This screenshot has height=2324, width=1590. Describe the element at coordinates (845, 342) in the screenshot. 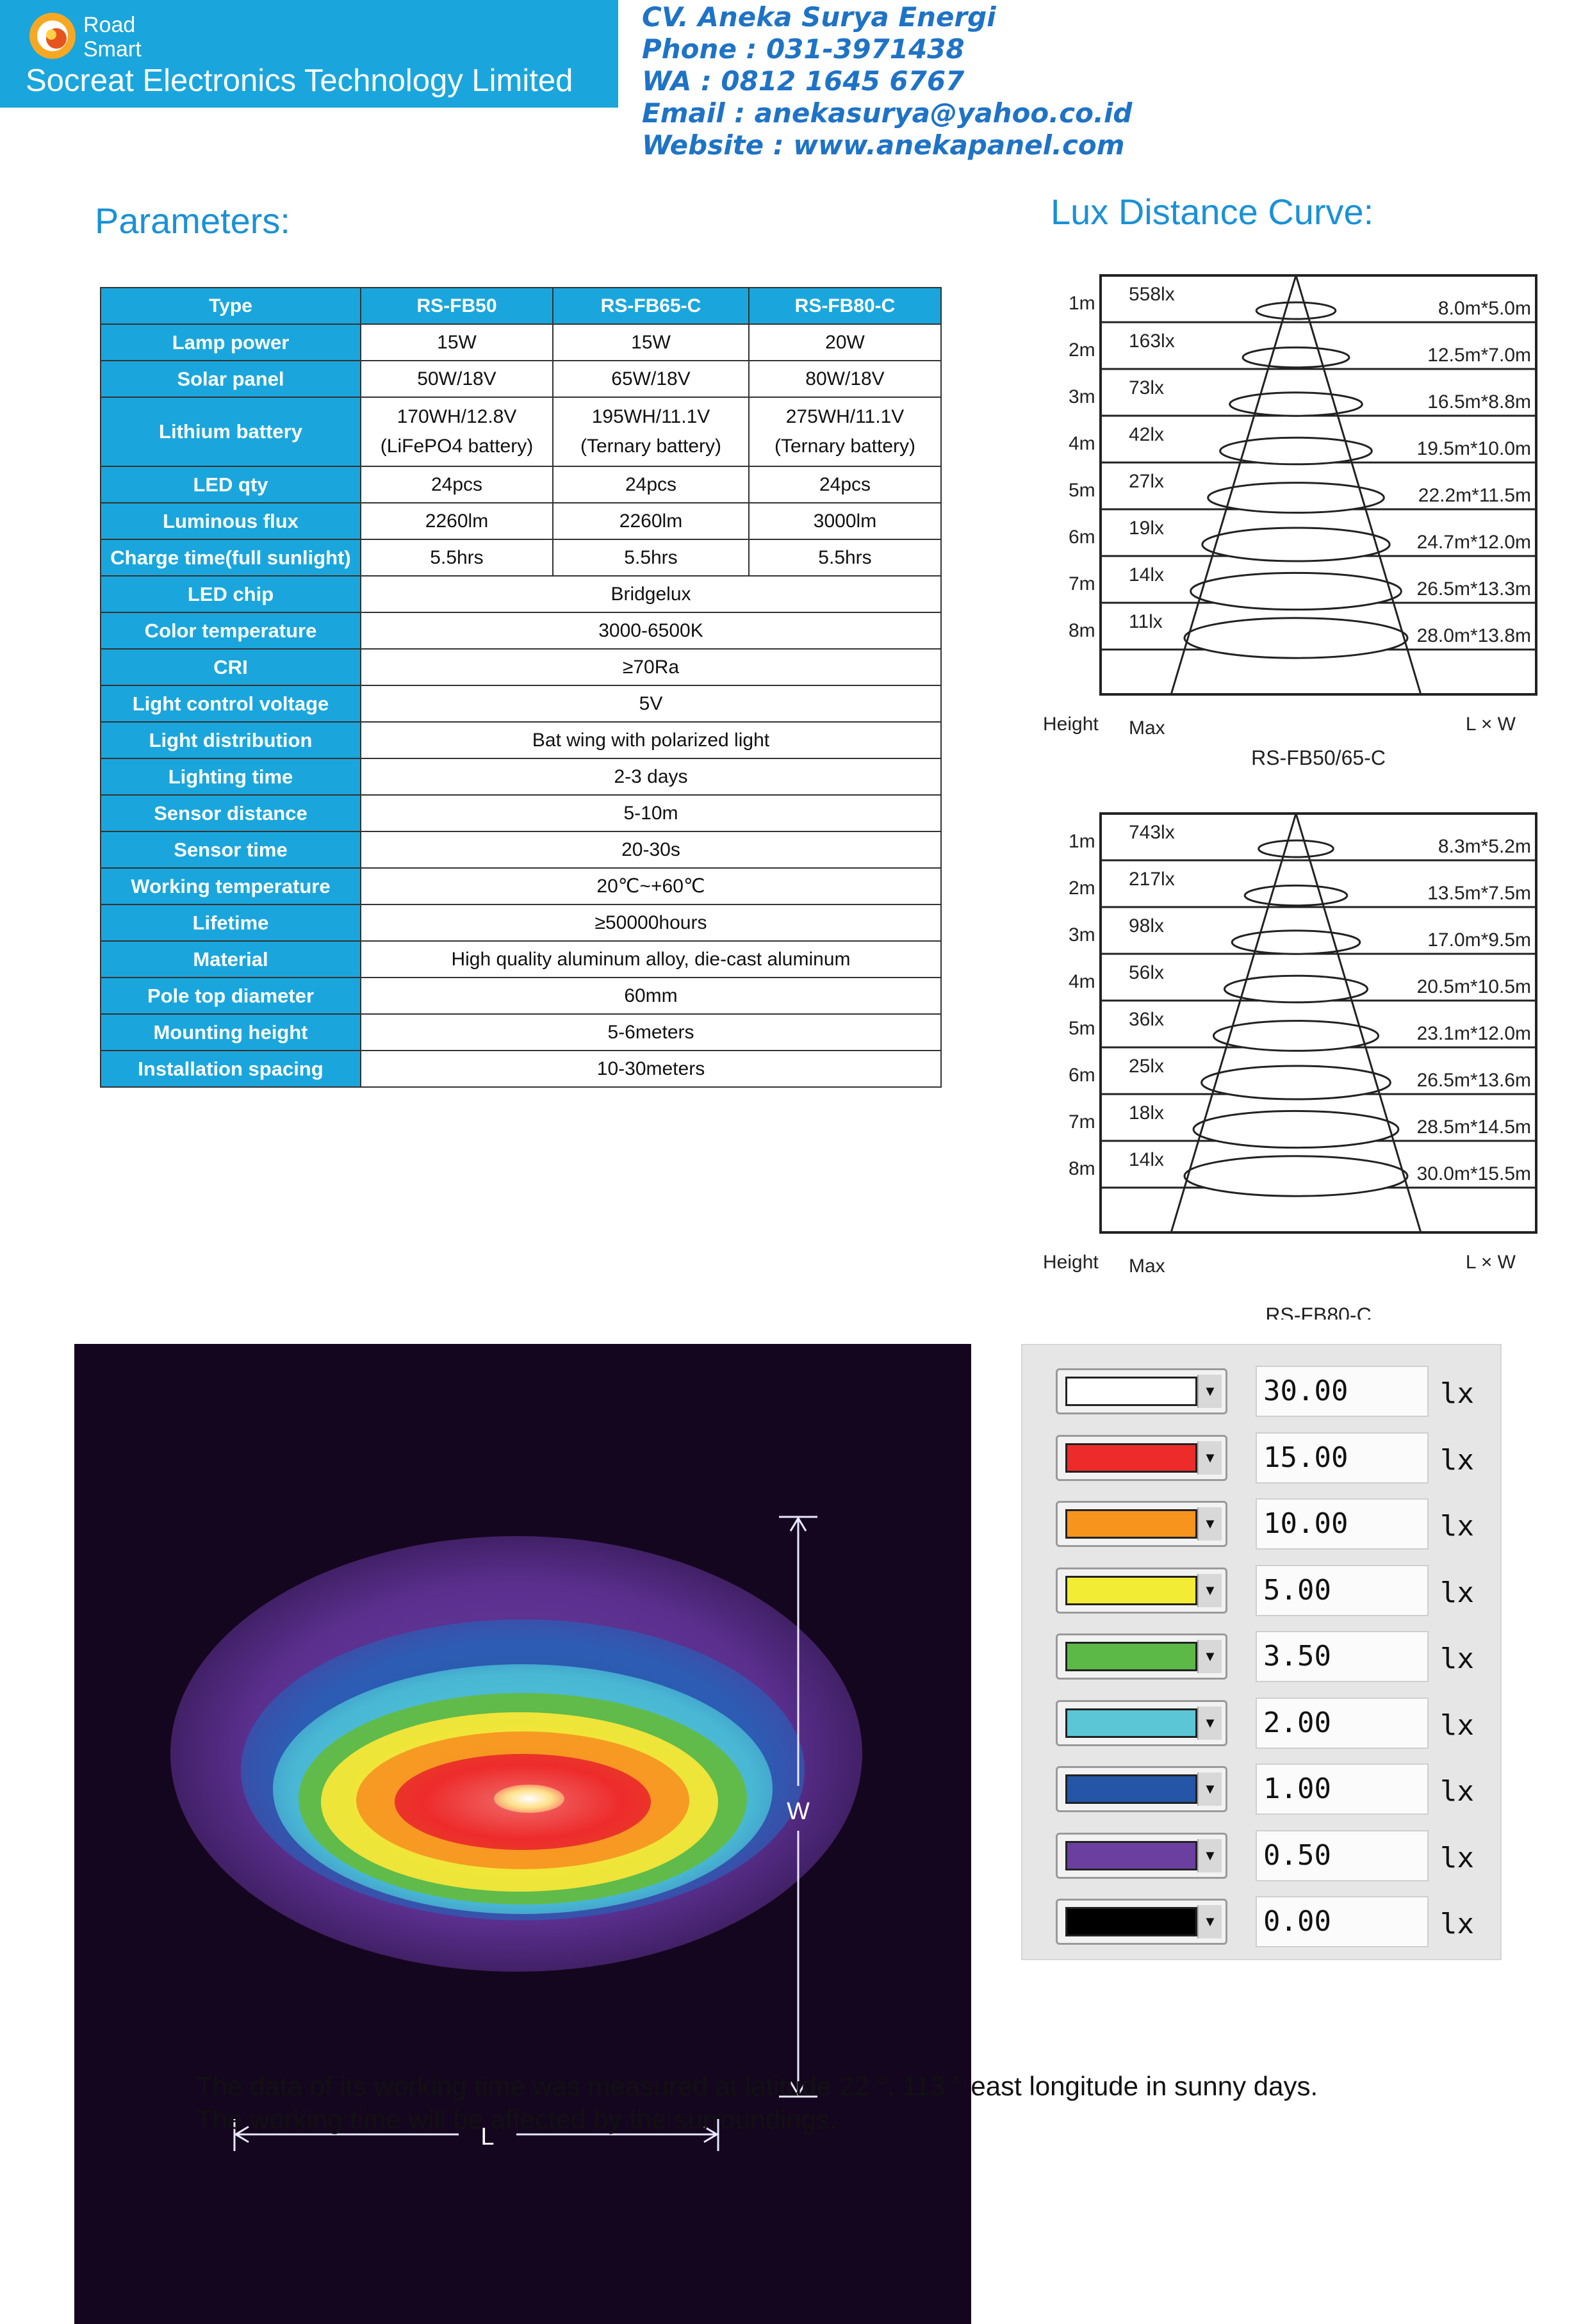

I see `row-value: 20W` at that location.